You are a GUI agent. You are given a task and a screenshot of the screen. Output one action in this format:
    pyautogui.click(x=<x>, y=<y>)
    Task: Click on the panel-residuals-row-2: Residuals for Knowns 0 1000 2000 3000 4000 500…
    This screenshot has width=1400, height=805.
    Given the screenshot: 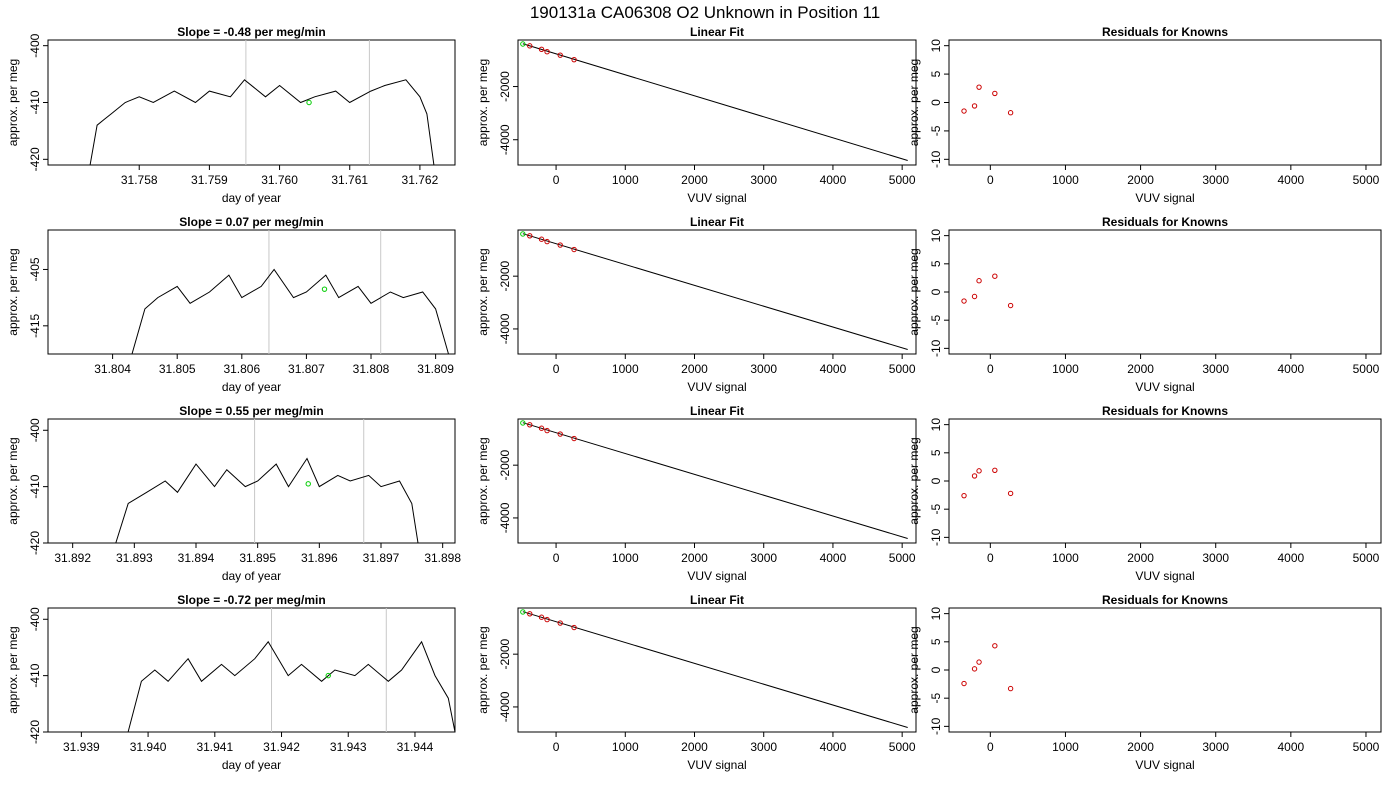 What is the action you would take?
    pyautogui.click(x=1144, y=304)
    